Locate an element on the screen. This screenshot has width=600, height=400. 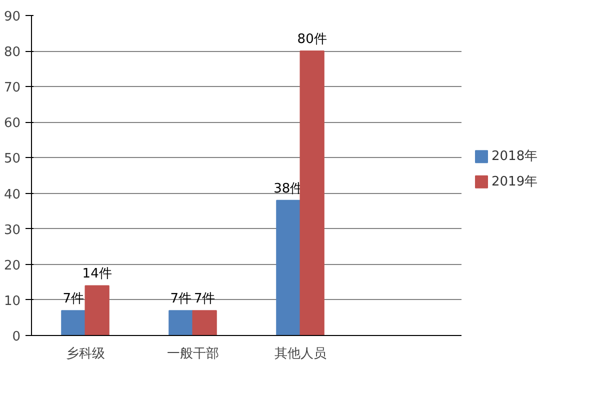
legend-label: 2019年 is located at coordinates (515, 182).